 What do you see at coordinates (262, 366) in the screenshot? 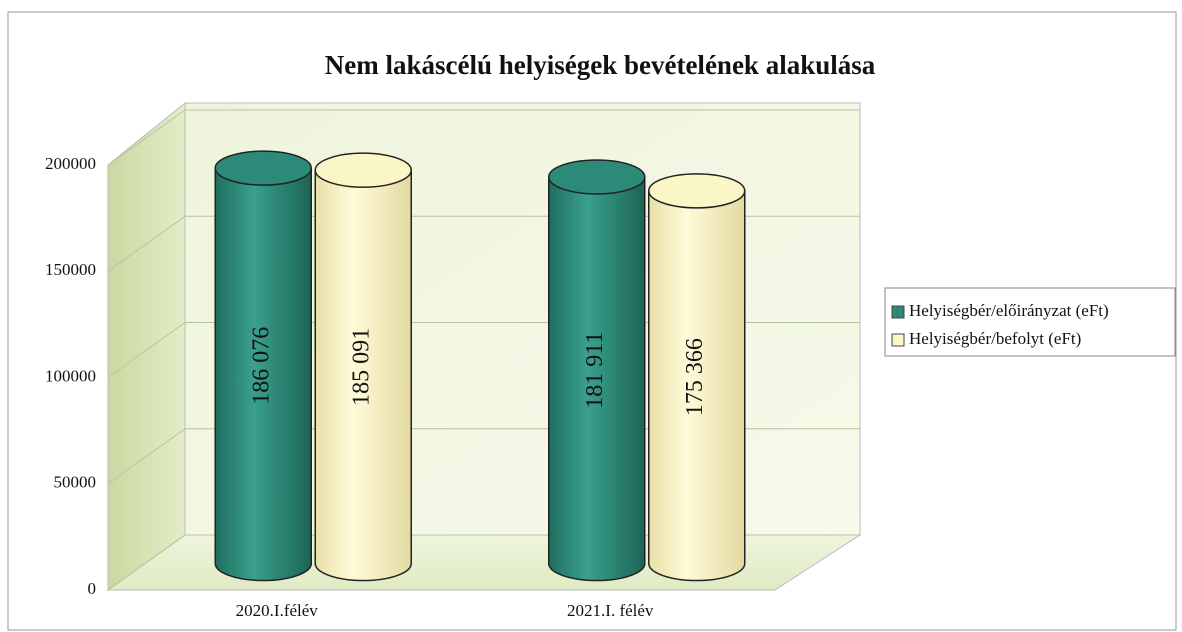
I see `value-label: 186 076` at bounding box center [262, 366].